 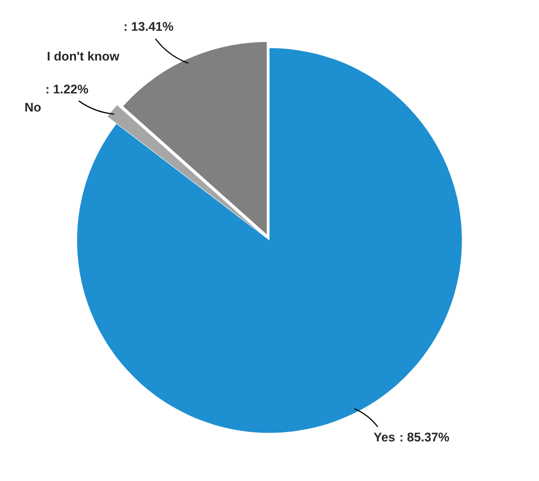 I want to click on slice-label: Yes, so click(x=384, y=437).